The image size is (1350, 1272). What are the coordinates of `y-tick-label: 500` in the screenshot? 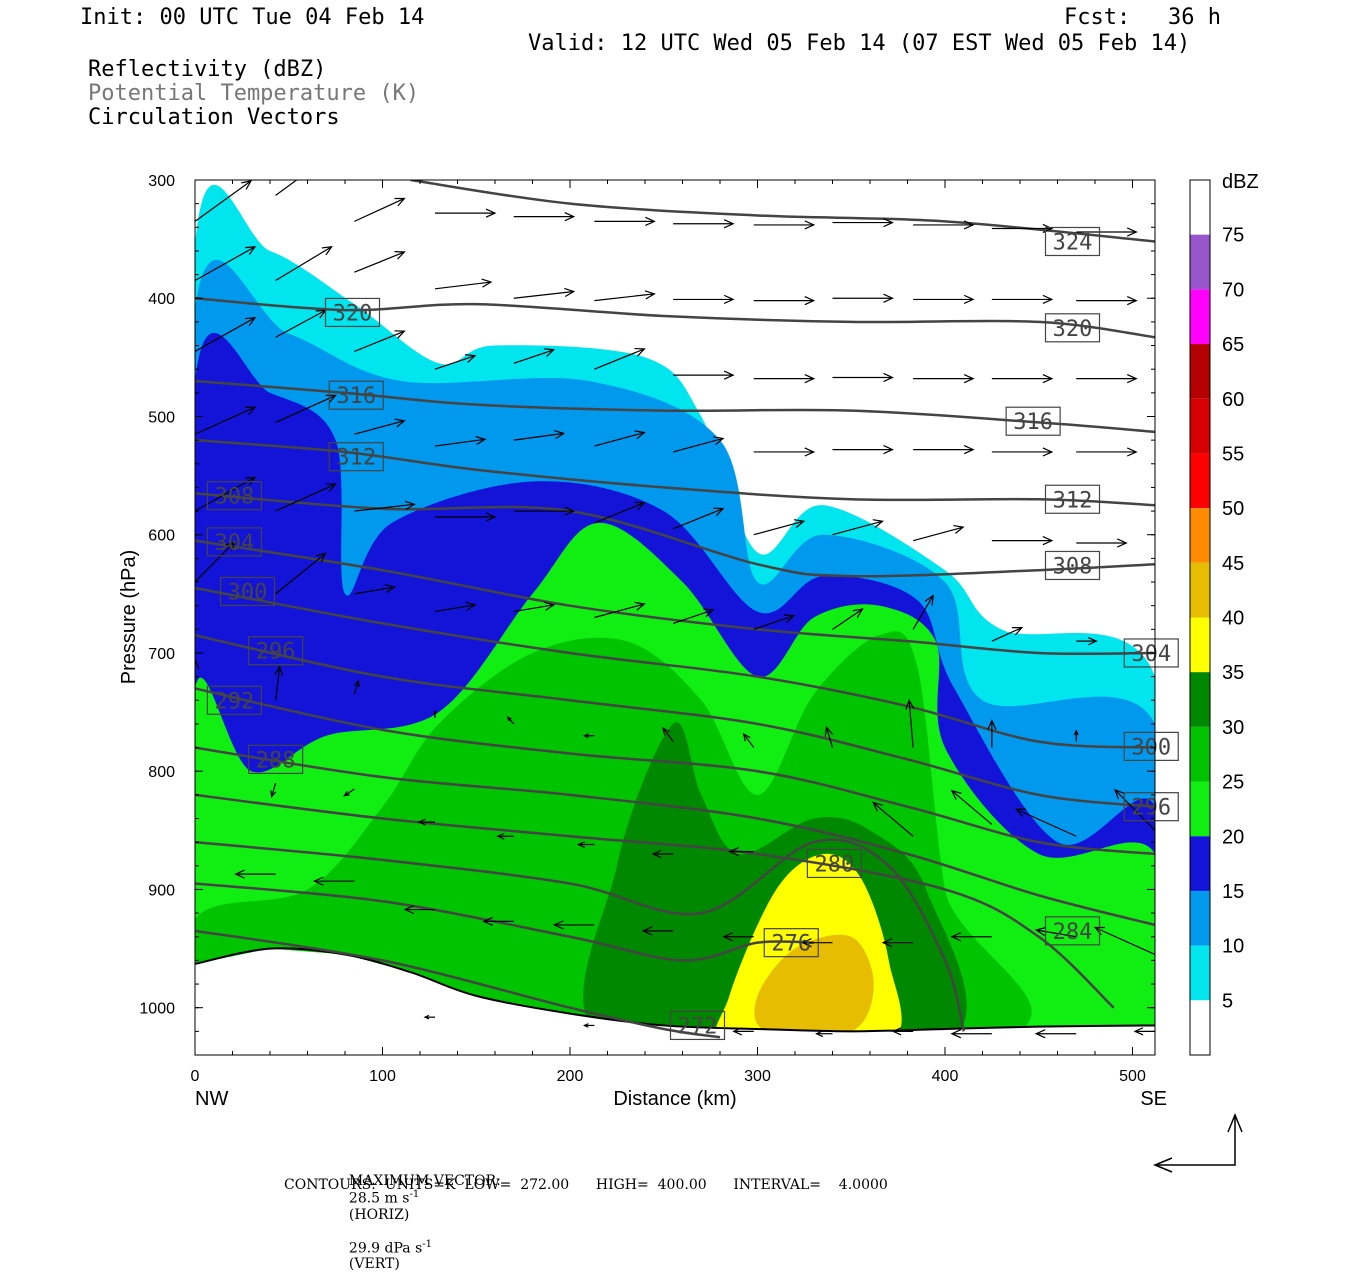 It's located at (161, 417).